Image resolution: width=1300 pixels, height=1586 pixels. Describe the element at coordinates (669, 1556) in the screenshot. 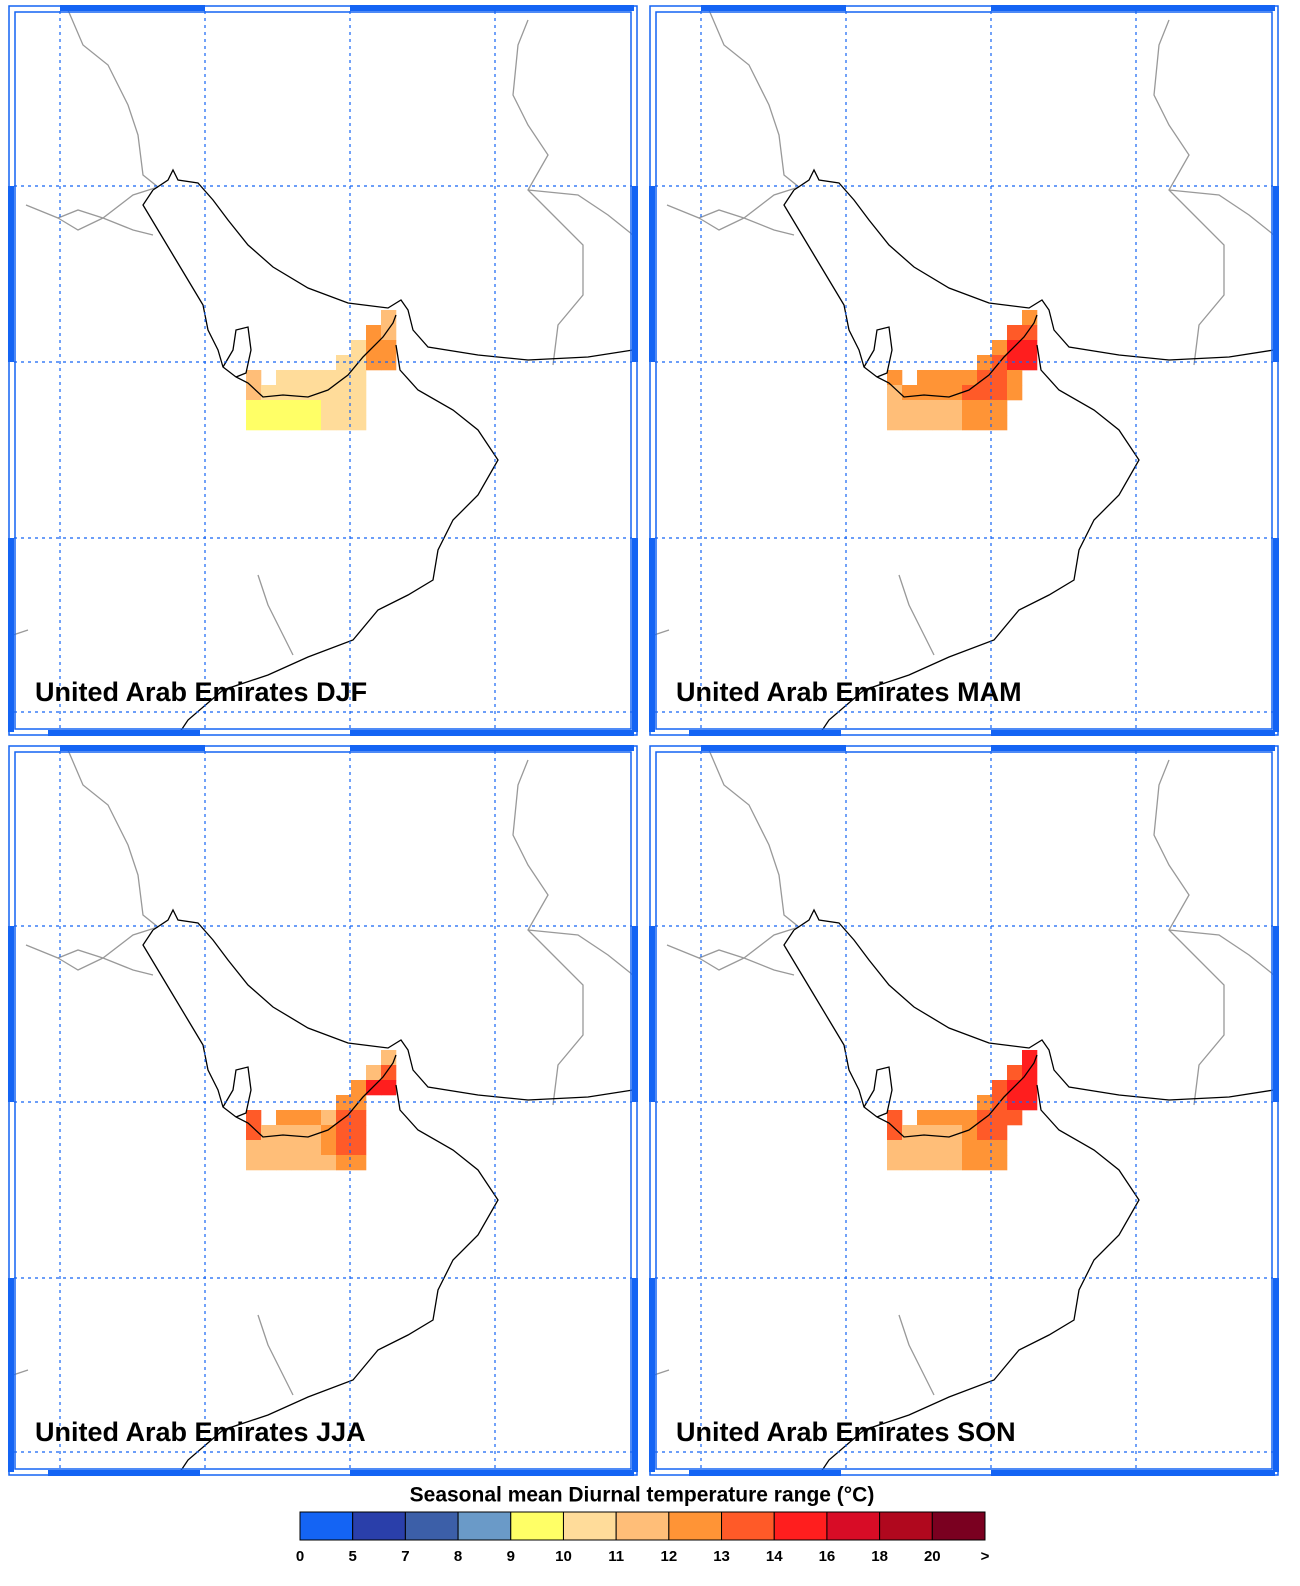

I see `colorbar-label: 12` at that location.